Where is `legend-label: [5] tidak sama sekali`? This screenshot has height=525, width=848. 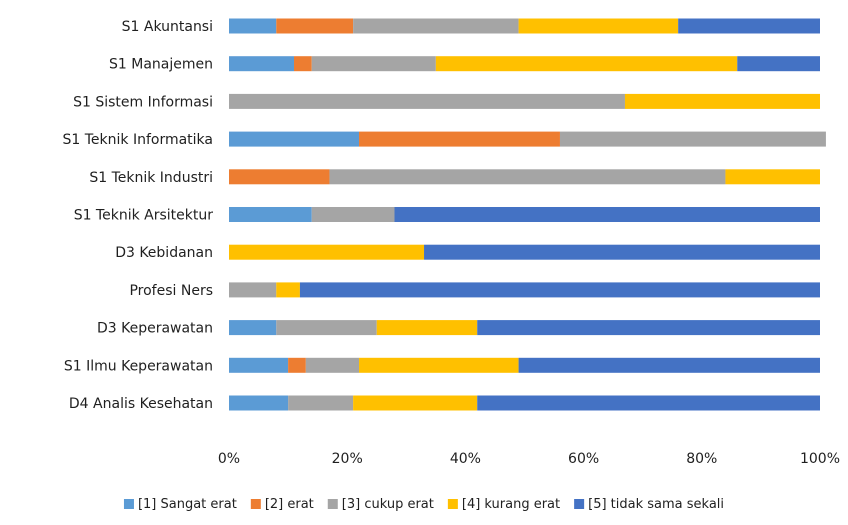 legend-label: [5] tidak sama sekali is located at coordinates (656, 504).